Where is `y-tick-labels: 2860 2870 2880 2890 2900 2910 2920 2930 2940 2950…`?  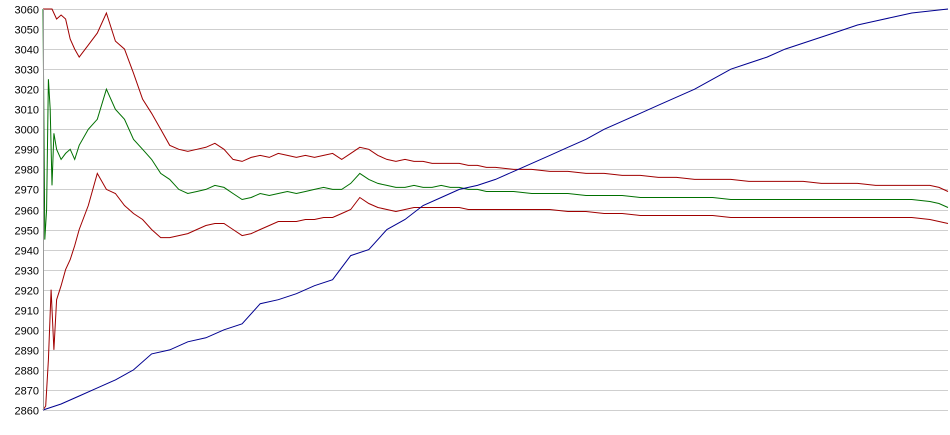 y-tick-labels: 2860 2870 2880 2890 2900 2910 2920 2930 2940 2950… is located at coordinates (27, 211).